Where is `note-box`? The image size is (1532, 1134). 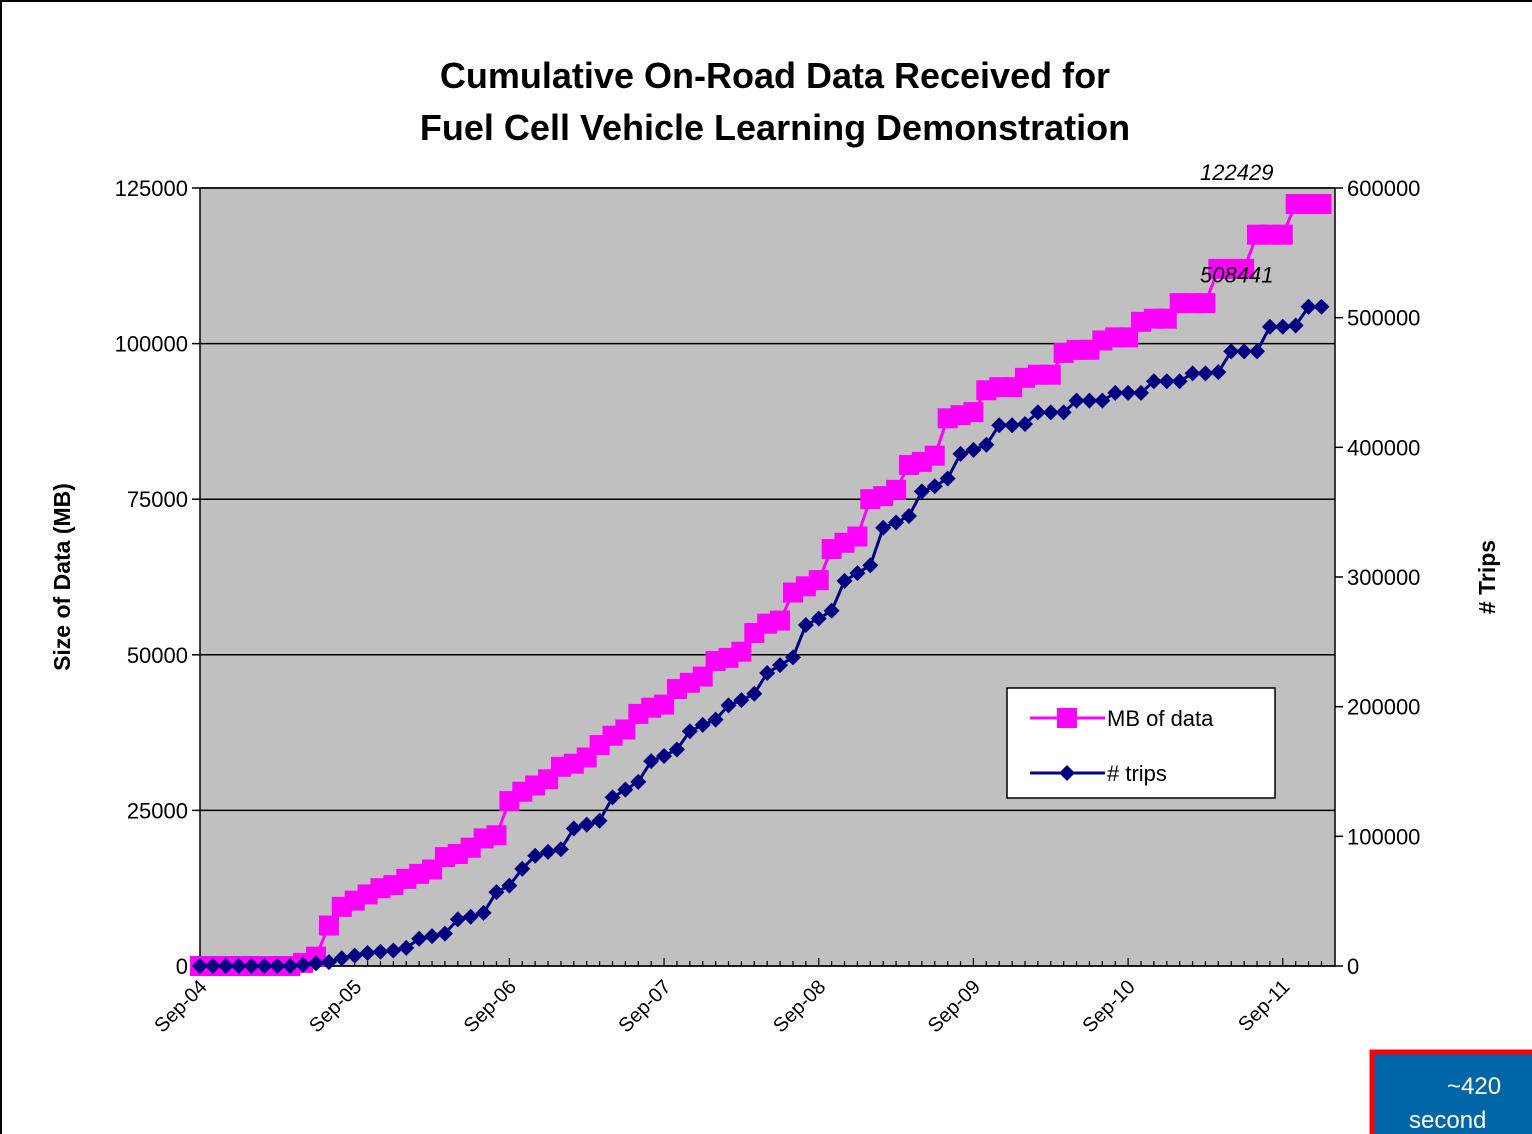
note-box is located at coordinates (1450, 1091).